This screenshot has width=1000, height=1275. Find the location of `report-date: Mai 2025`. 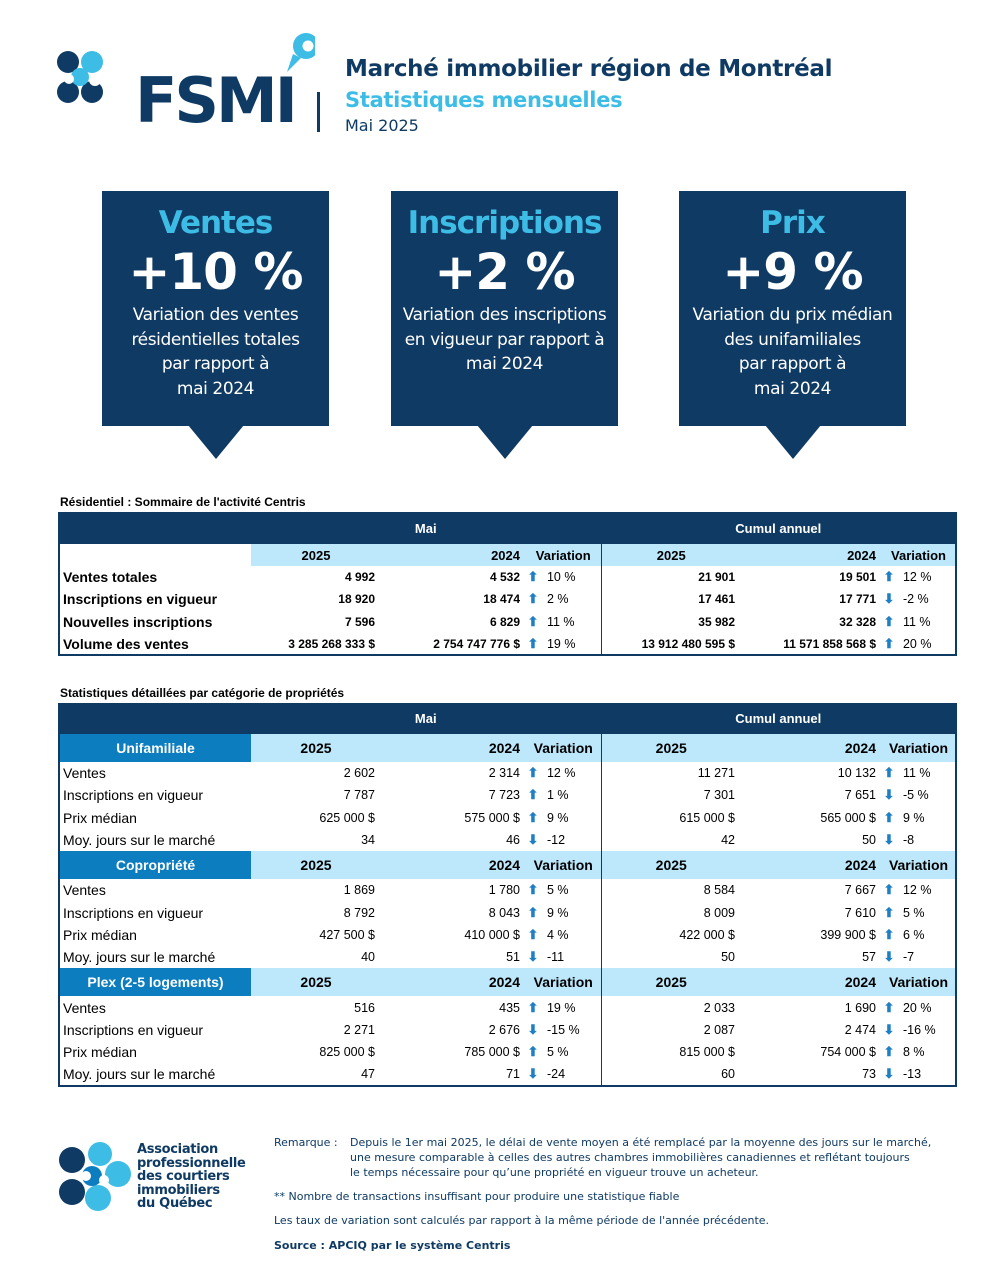

report-date: Mai 2025 is located at coordinates (382, 125).